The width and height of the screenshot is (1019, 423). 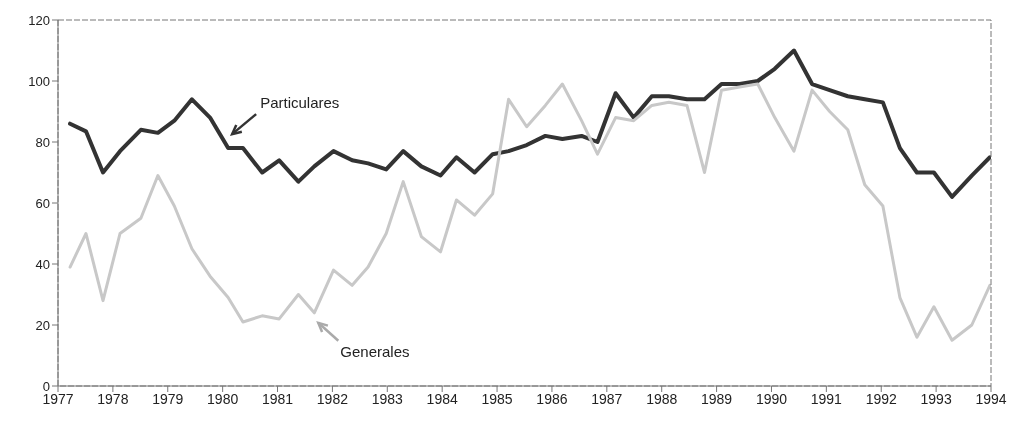 What do you see at coordinates (42, 142) in the screenshot?
I see `y-tick-label: 80` at bounding box center [42, 142].